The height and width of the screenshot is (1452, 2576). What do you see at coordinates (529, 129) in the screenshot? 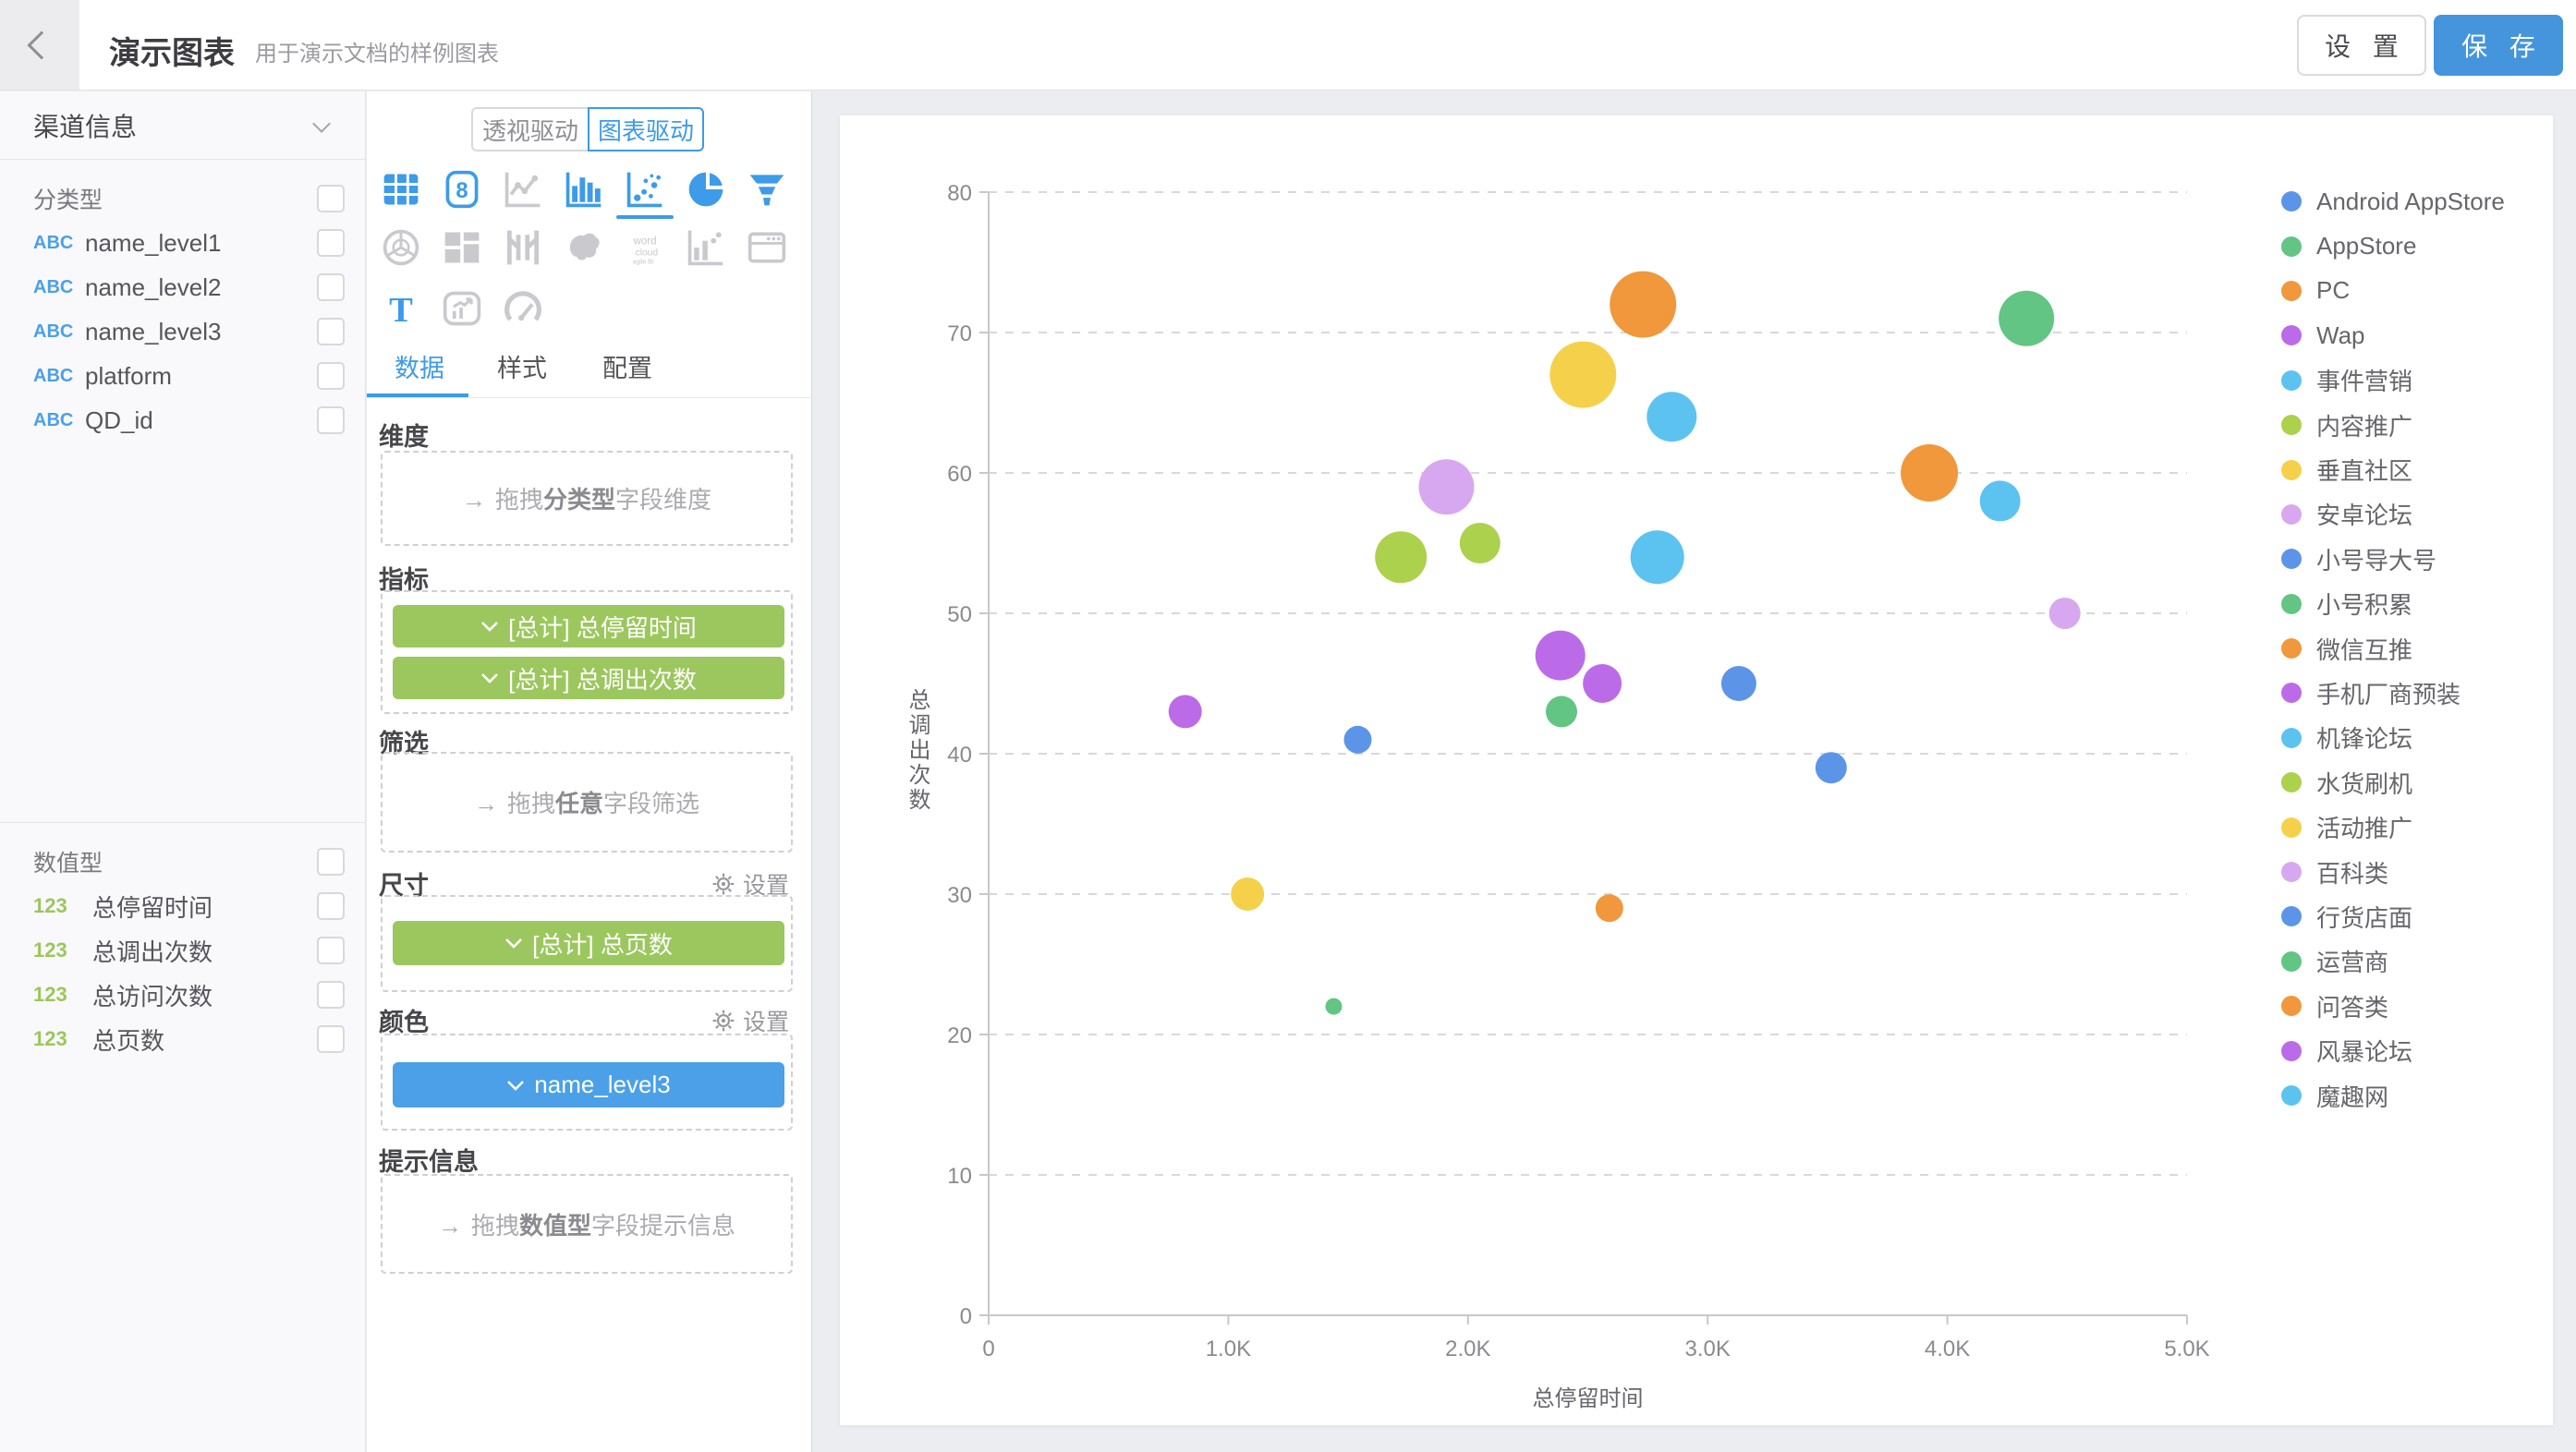
I see `mode-pivot-button: 透视驱动` at bounding box center [529, 129].